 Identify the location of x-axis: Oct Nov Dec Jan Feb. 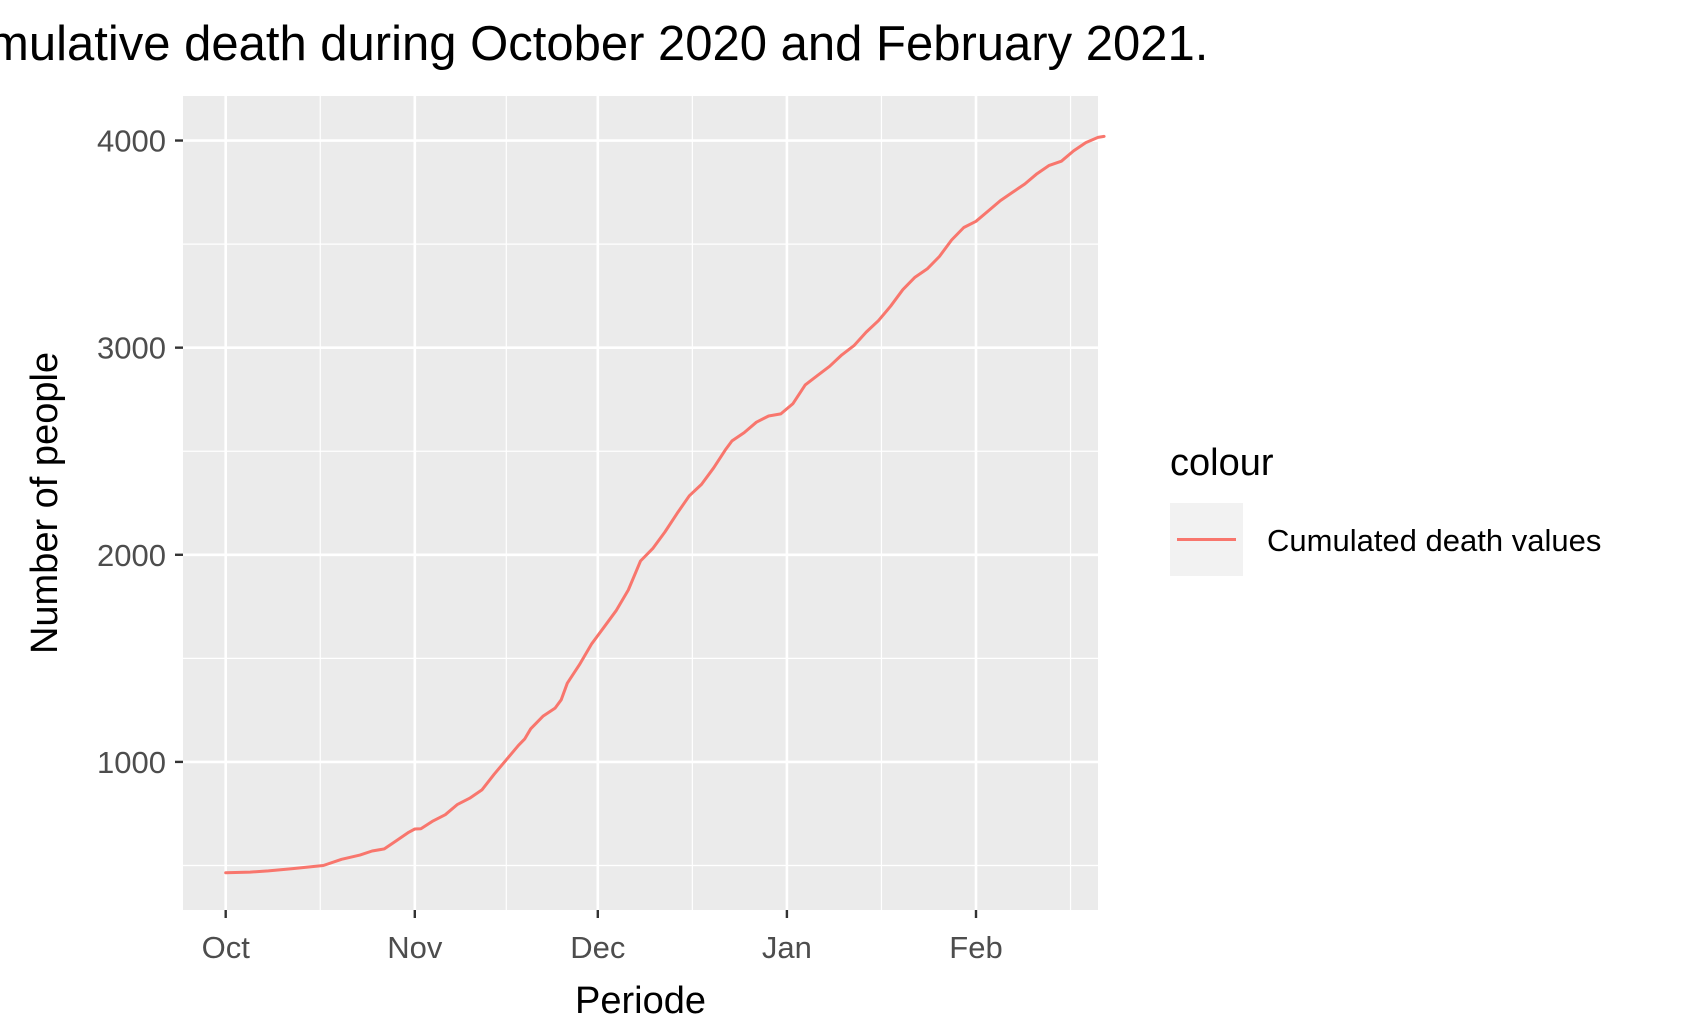
(602, 937).